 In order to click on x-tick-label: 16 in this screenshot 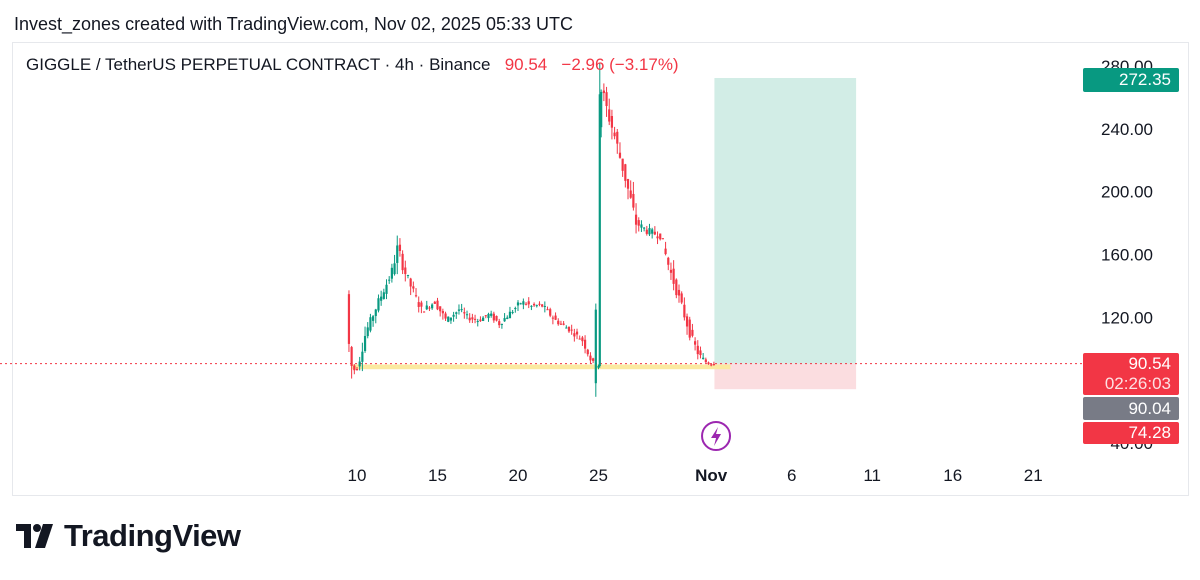, I will do `click(952, 475)`.